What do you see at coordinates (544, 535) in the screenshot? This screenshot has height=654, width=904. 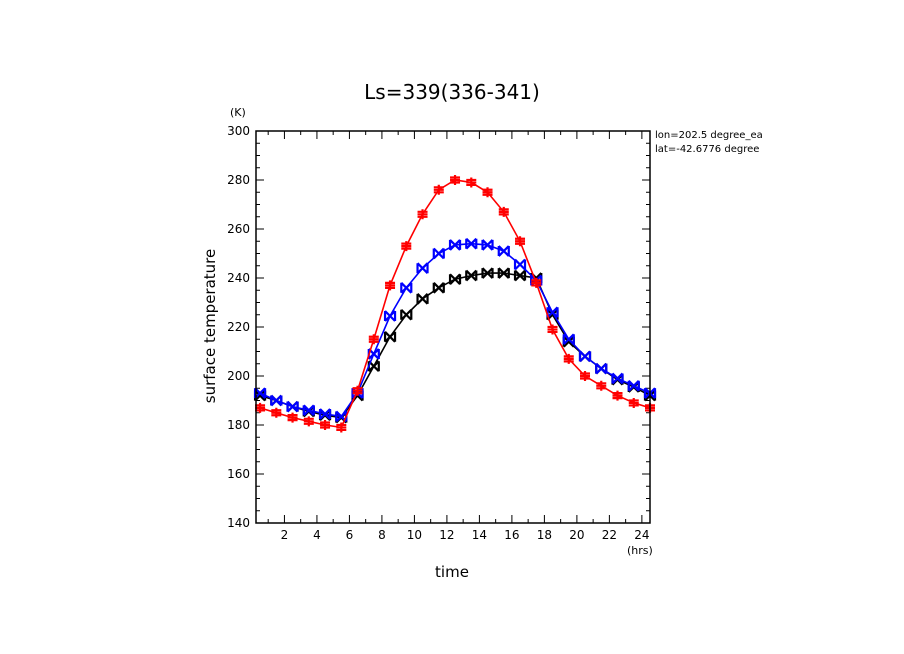 I see `x-tick-label: 18` at bounding box center [544, 535].